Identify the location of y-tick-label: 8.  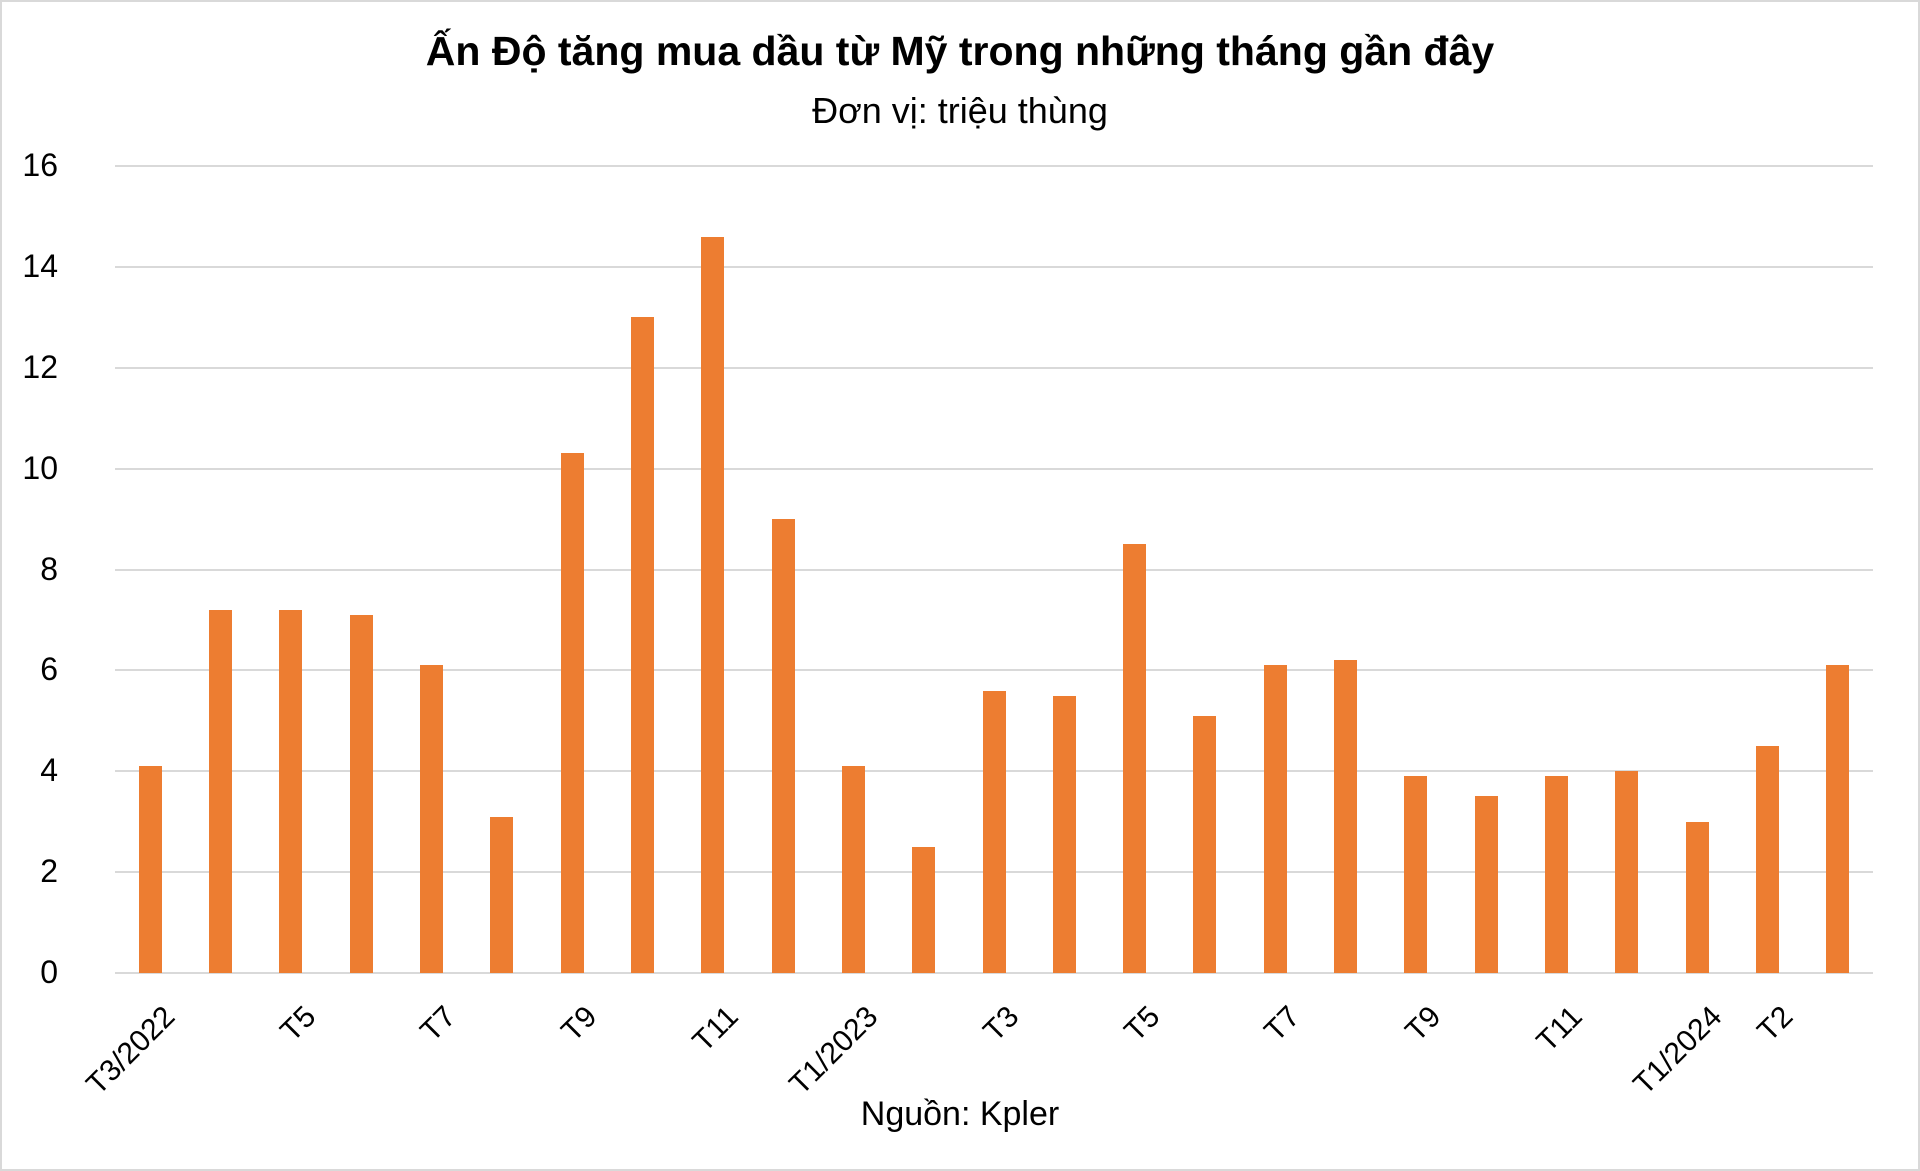
(49, 568).